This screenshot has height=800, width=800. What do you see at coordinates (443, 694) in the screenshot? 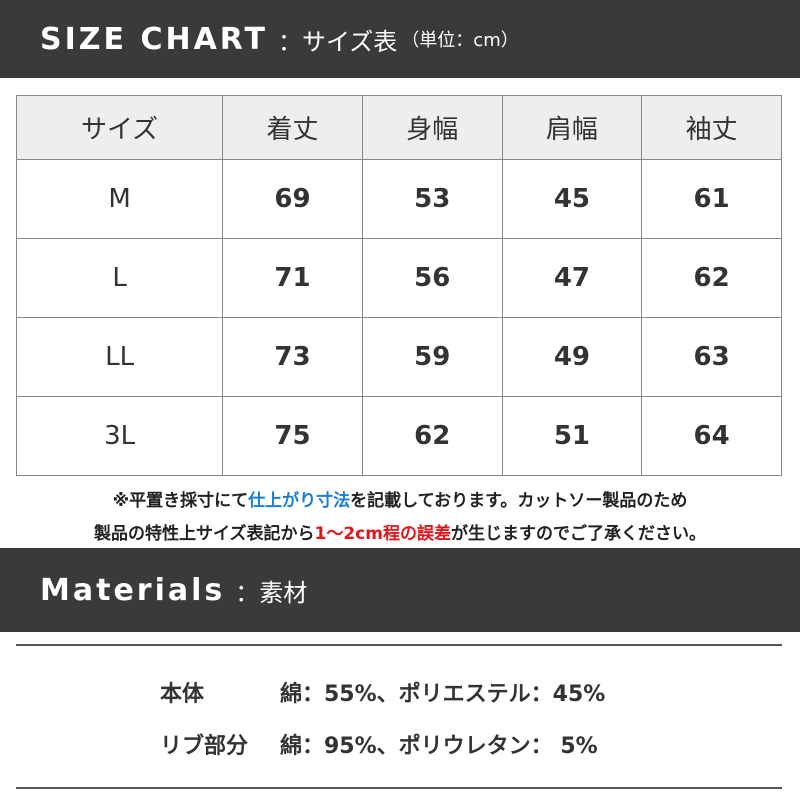
I see `material-value: 綿：55%、ポリエステル：45%` at bounding box center [443, 694].